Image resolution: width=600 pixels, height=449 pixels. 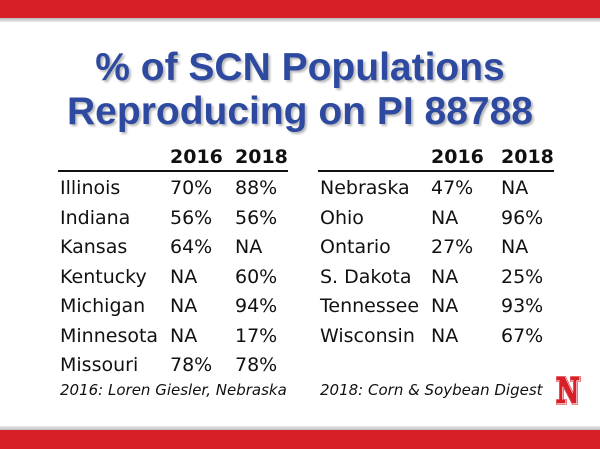 I want to click on value-2018: 67%, so click(x=522, y=335).